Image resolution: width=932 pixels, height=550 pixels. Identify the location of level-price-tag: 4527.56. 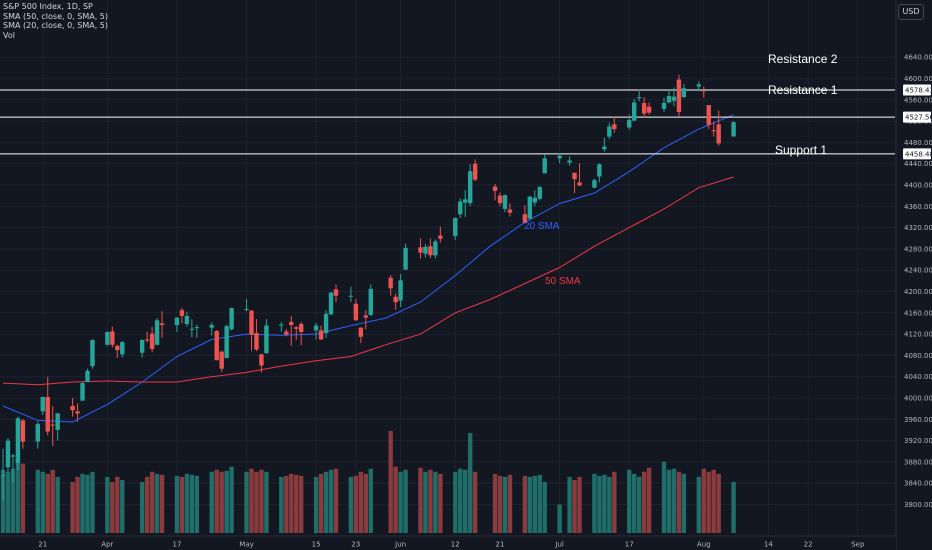
(917, 117).